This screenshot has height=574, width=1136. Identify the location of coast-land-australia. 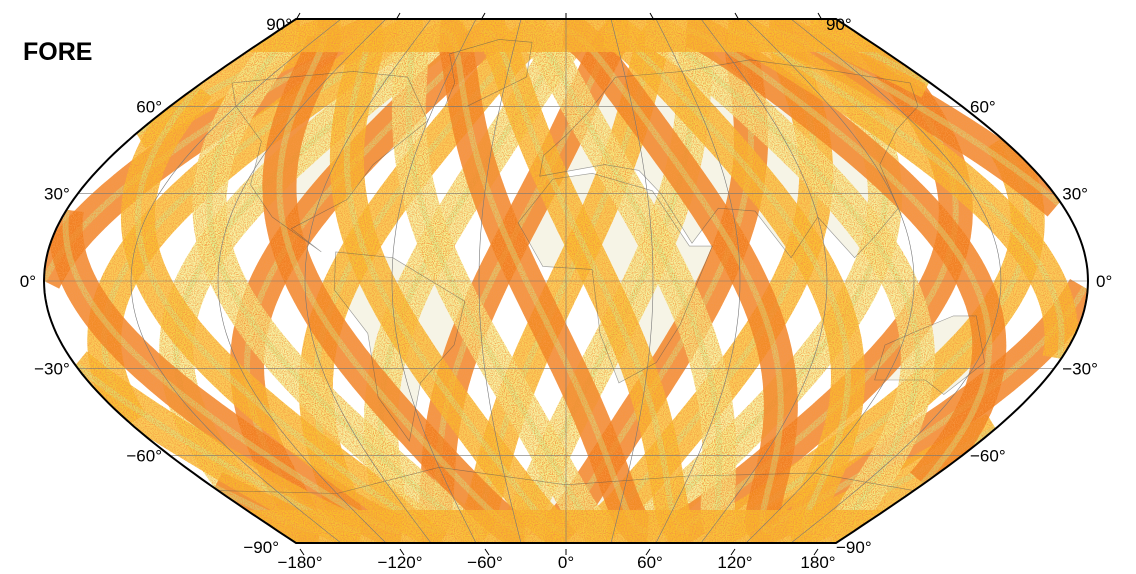
(929, 355).